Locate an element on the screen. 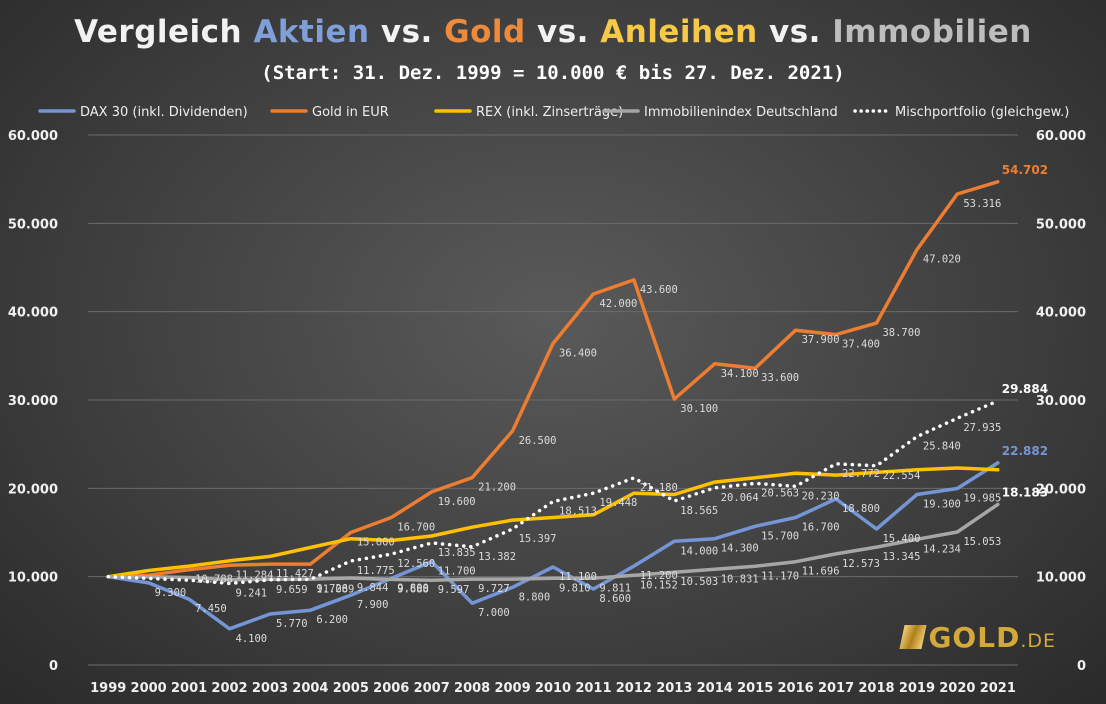  data-label-1-3: 11.284 is located at coordinates (255, 575).